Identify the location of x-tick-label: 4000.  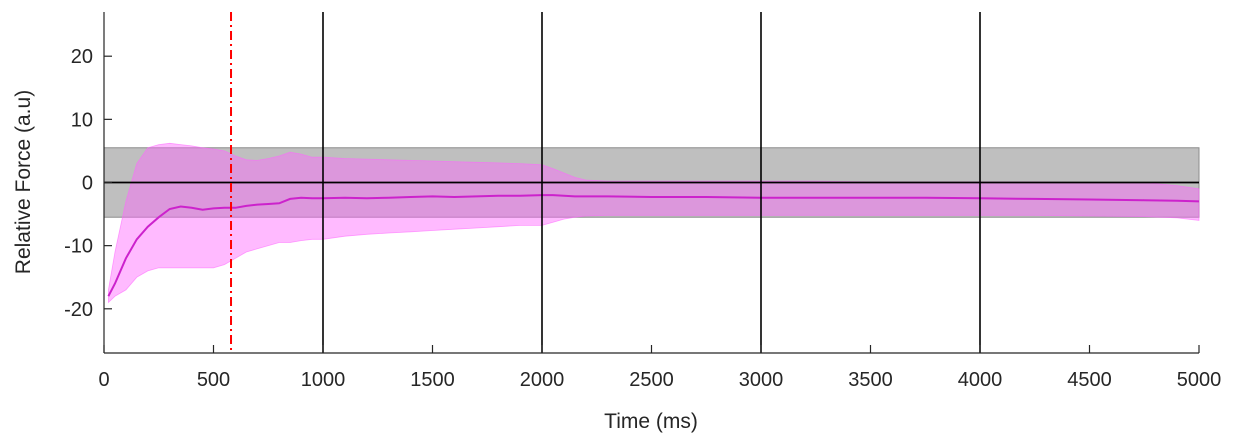
(980, 380).